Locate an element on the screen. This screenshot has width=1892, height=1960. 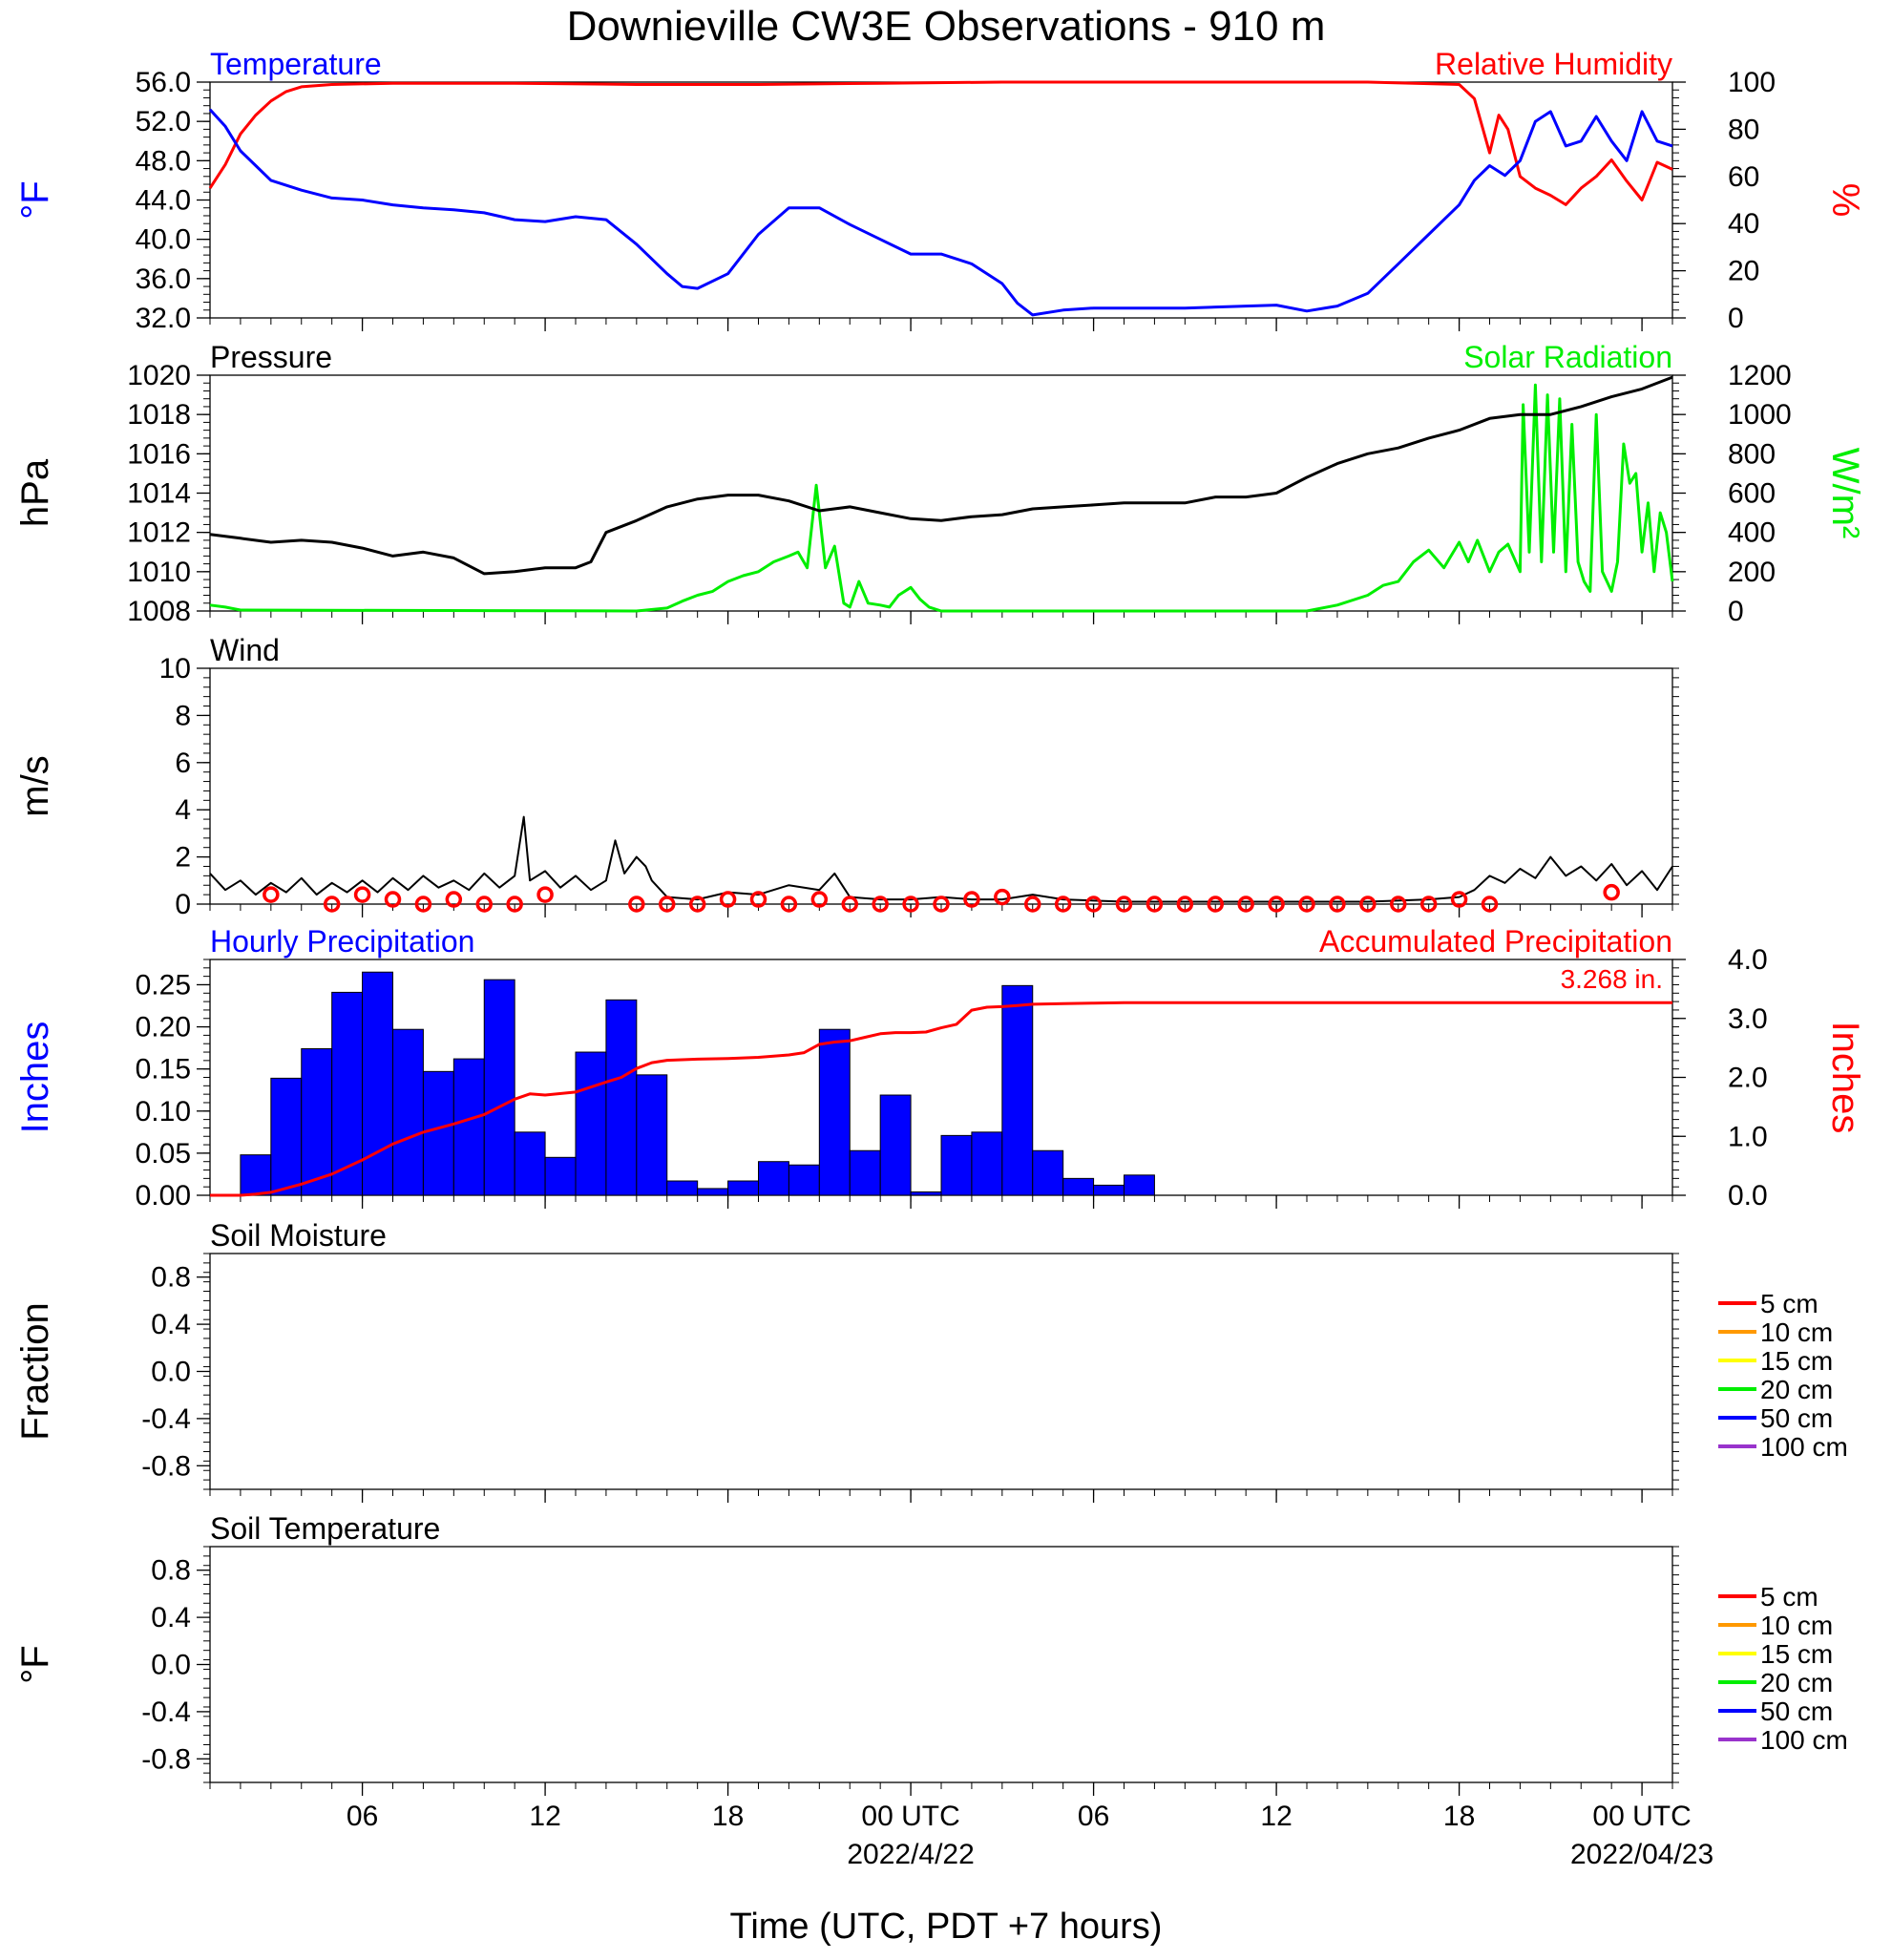
accumulated-precip-line is located at coordinates (941, 1099).